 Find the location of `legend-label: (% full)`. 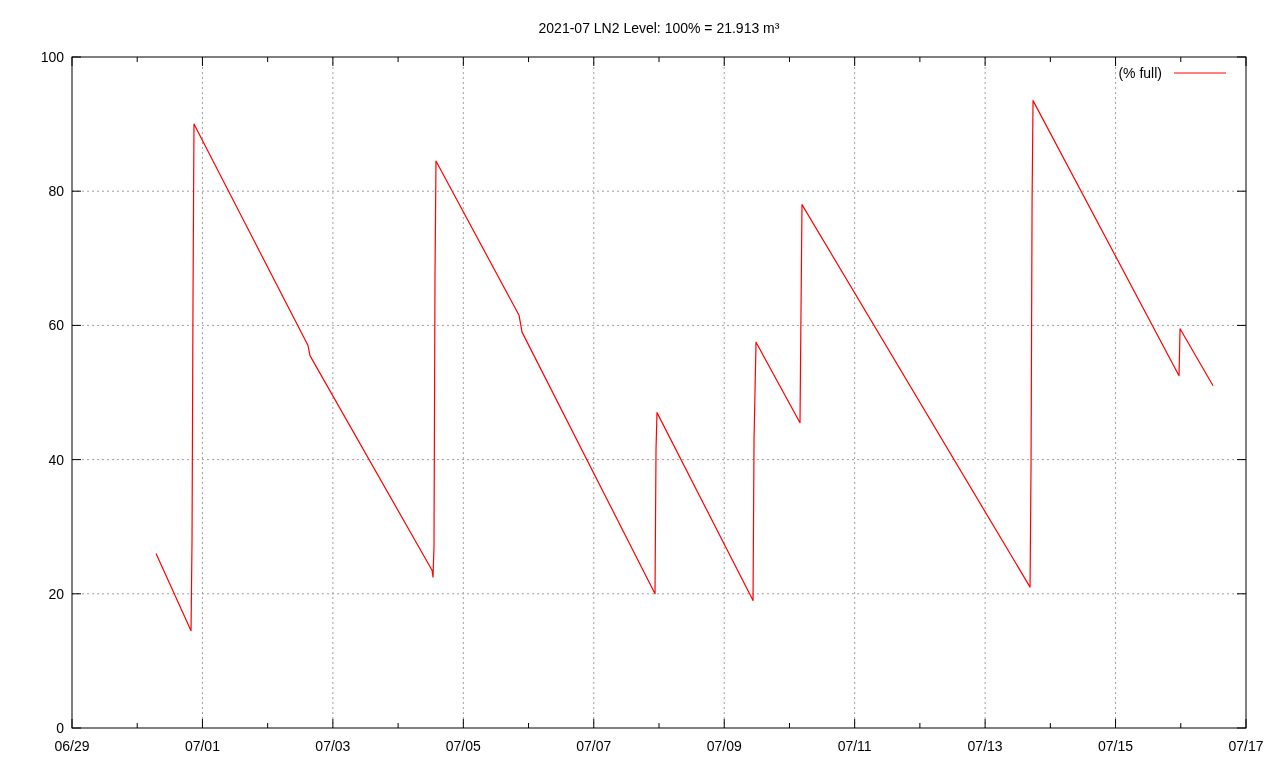

legend-label: (% full) is located at coordinates (1140, 73).